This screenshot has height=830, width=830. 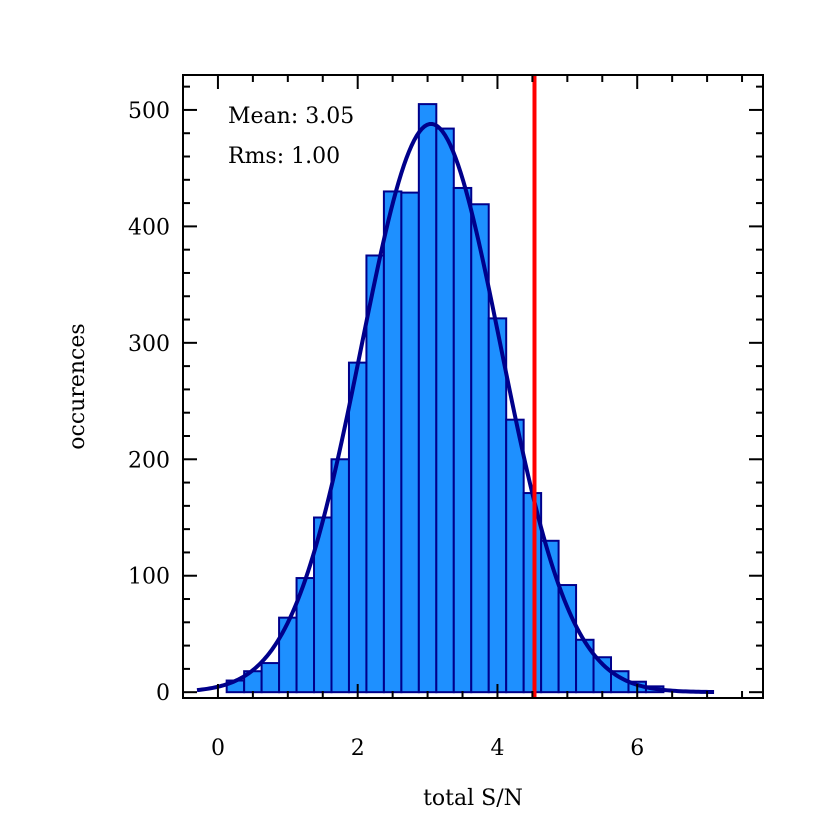 I want to click on x-tick-label: 2, so click(x=358, y=748).